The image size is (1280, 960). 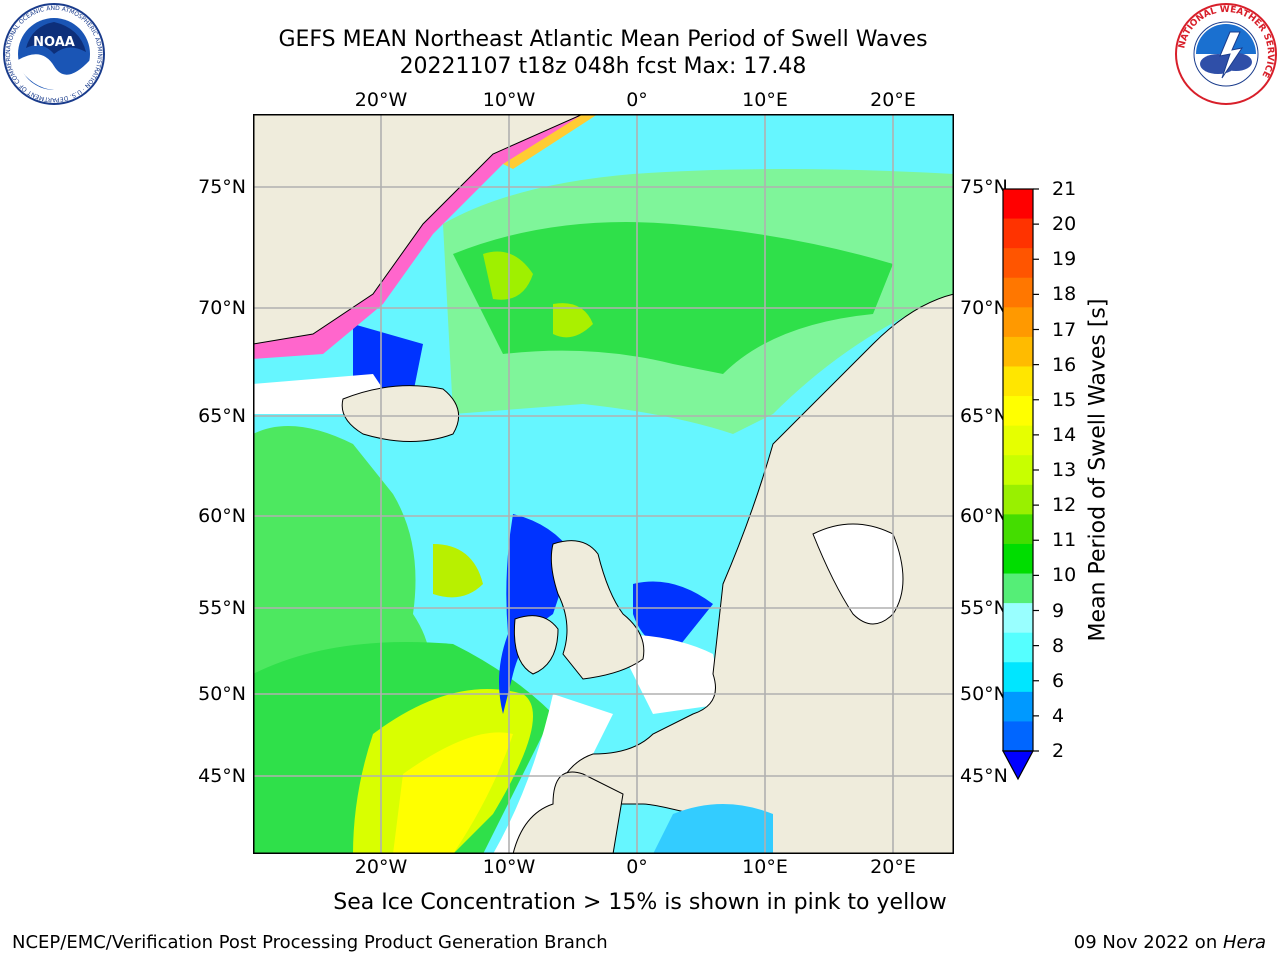 What do you see at coordinates (418, 229) in the screenshot?
I see `greenland-land` at bounding box center [418, 229].